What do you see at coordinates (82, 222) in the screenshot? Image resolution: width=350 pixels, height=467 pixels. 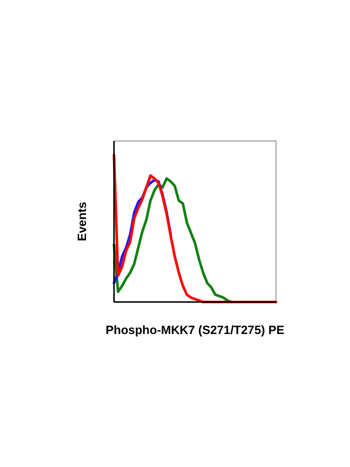 I see `y-axis-title: Events` at bounding box center [82, 222].